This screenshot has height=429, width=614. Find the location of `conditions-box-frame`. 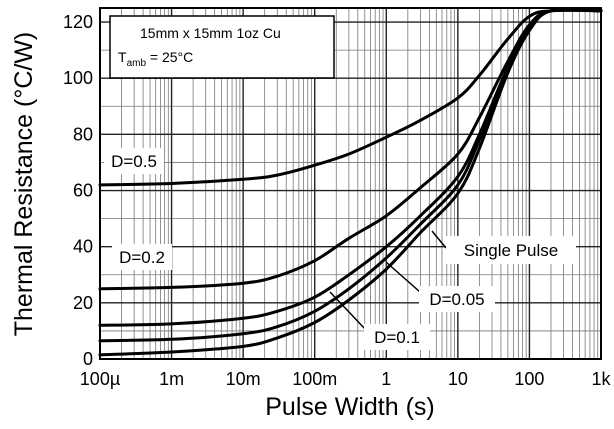

conditions-box-frame is located at coordinates (222, 47).